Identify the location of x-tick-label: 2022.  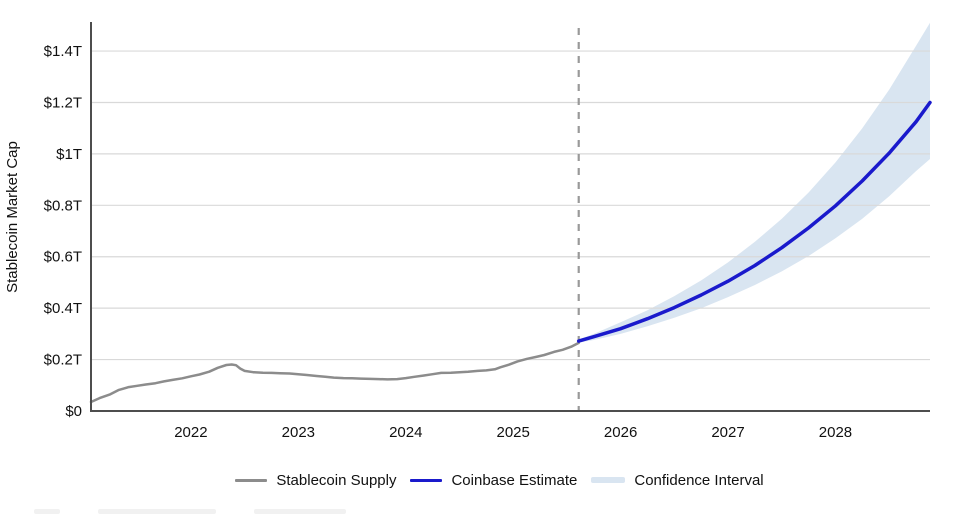
(190, 432).